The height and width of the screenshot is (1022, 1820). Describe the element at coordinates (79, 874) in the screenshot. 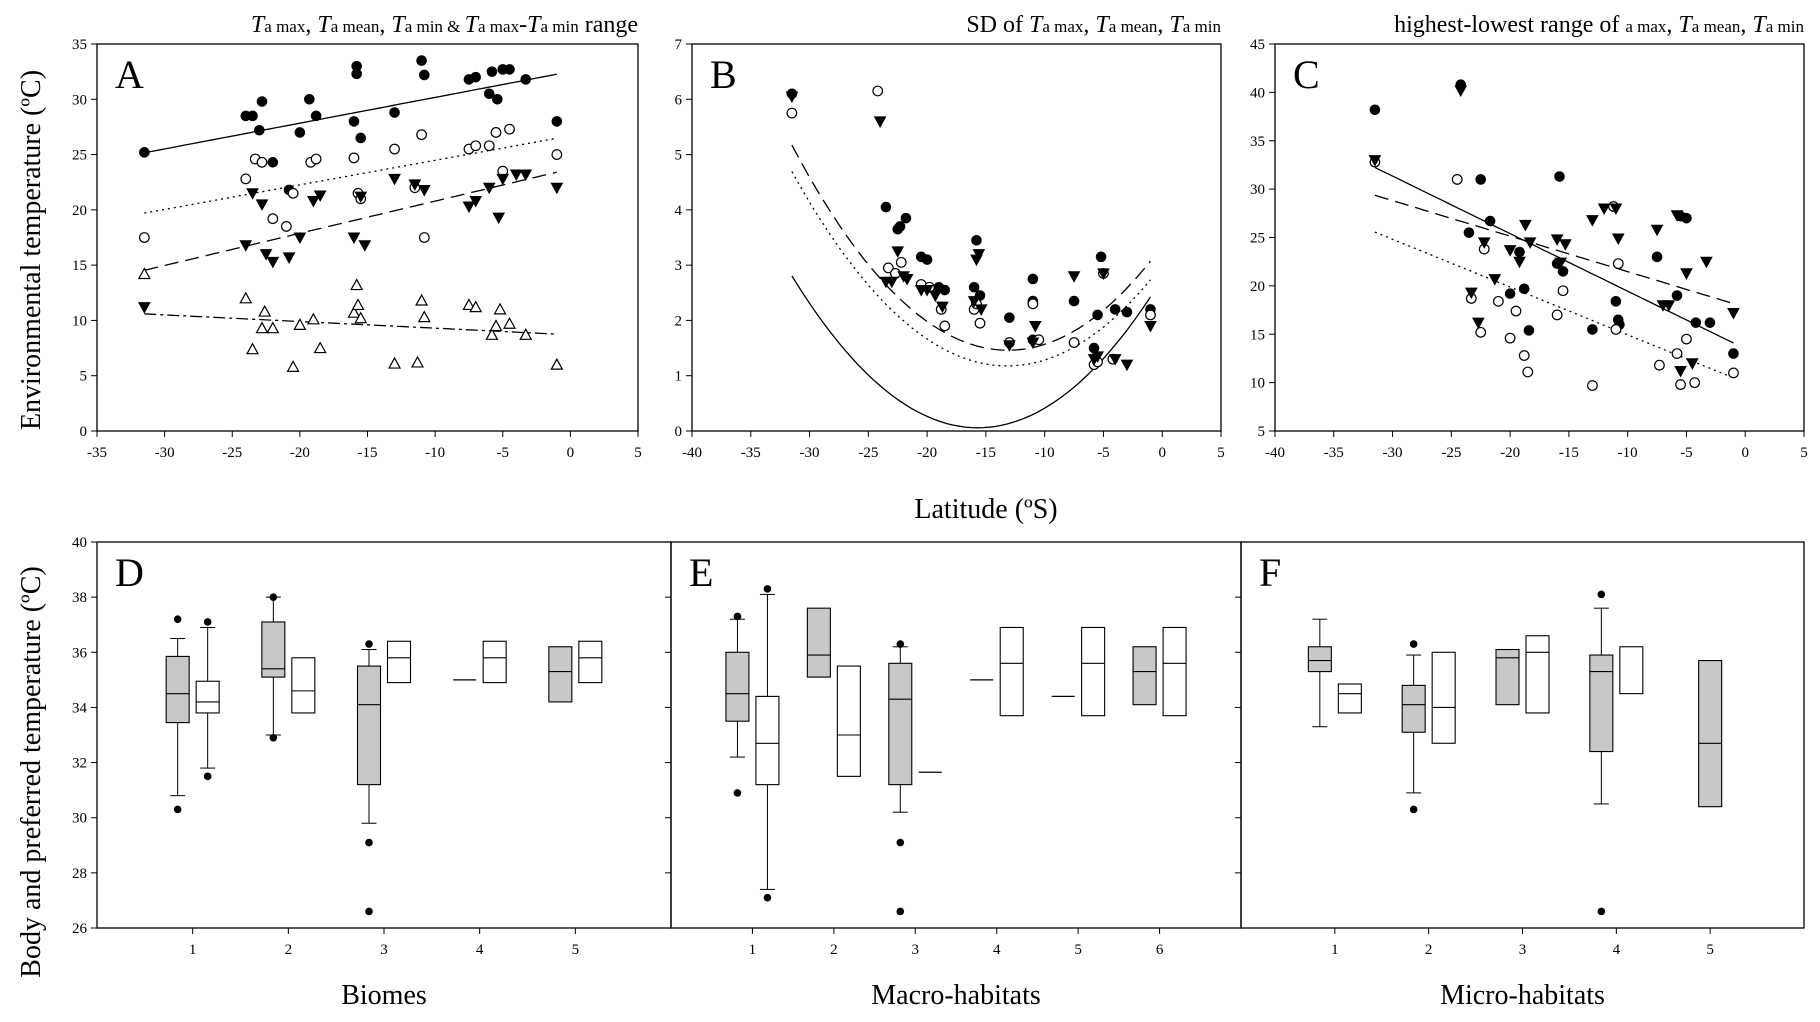

I see `y-tick-label: 28` at that location.